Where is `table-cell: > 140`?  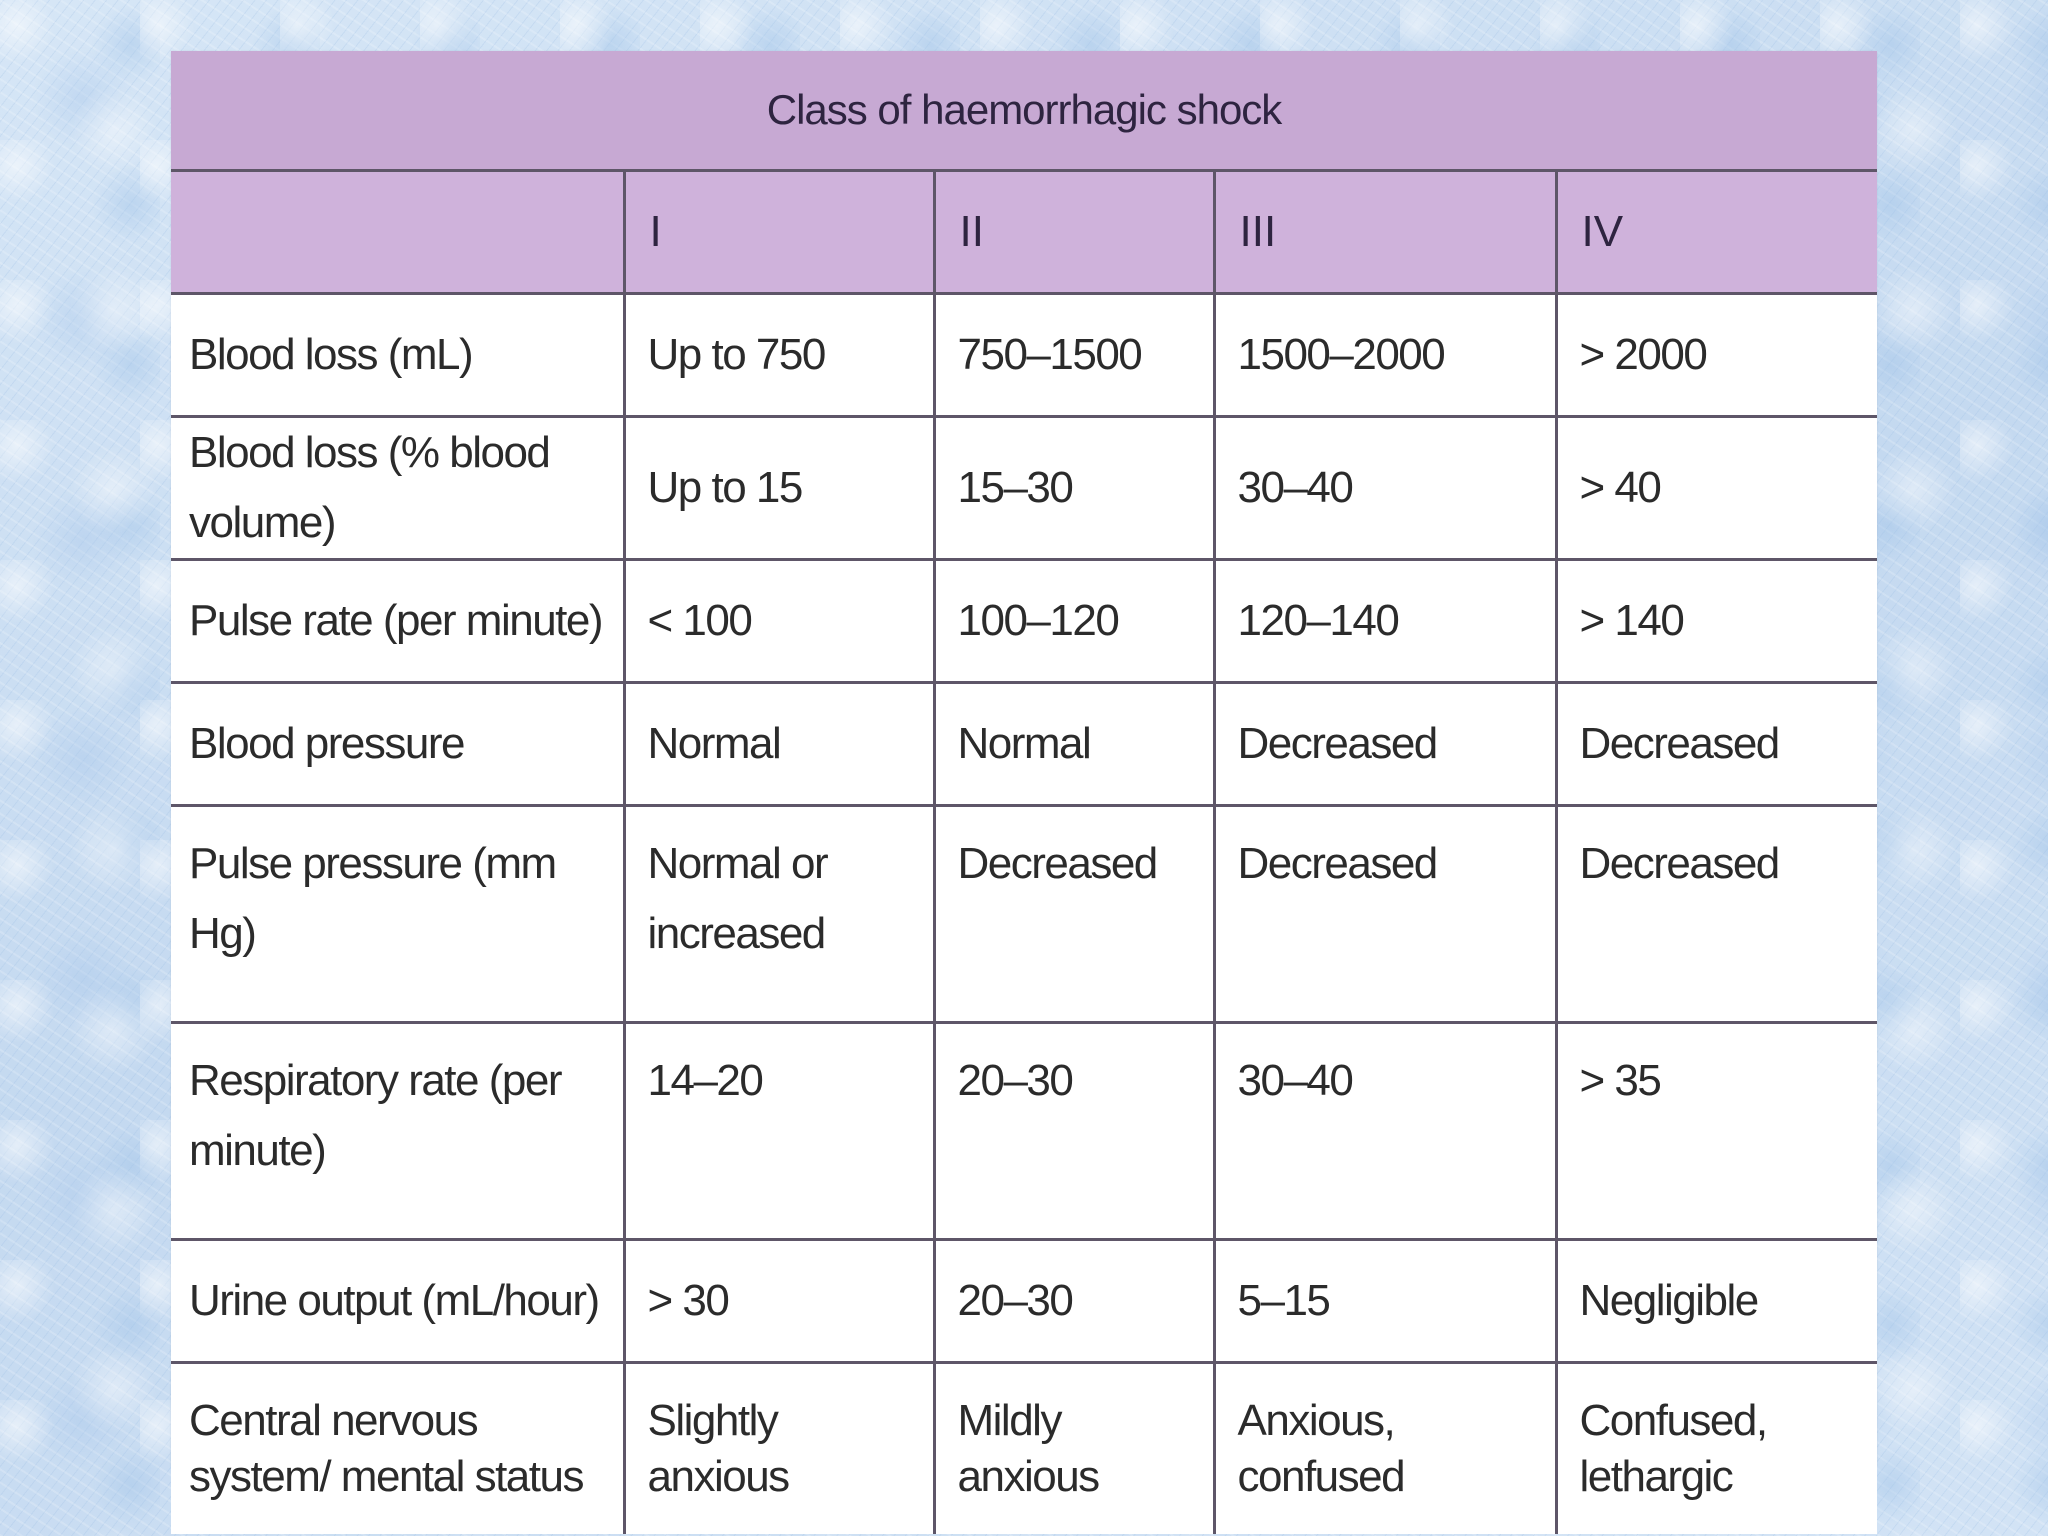
table-cell: > 140 is located at coordinates (1716, 621).